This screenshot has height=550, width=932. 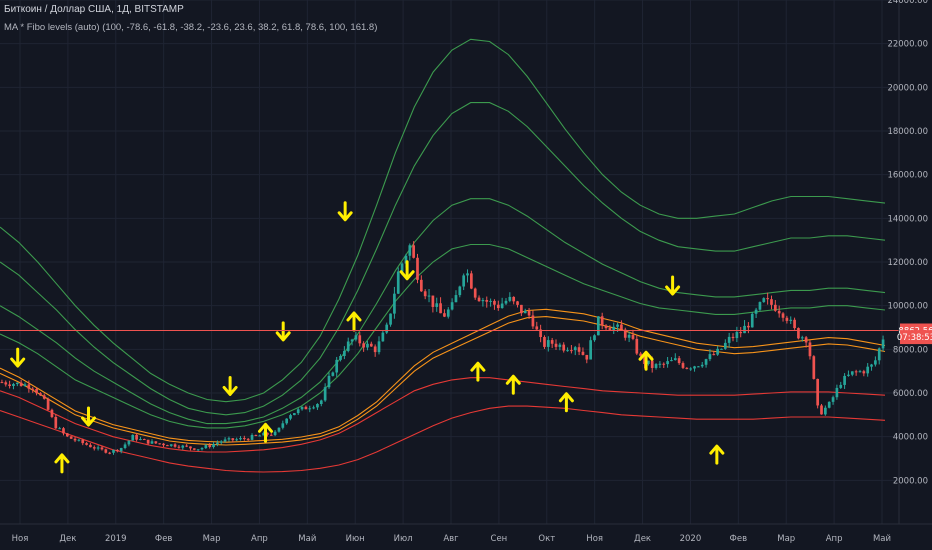 What do you see at coordinates (910, 481) in the screenshot?
I see `price-tick-label: 2000.00` at bounding box center [910, 481].